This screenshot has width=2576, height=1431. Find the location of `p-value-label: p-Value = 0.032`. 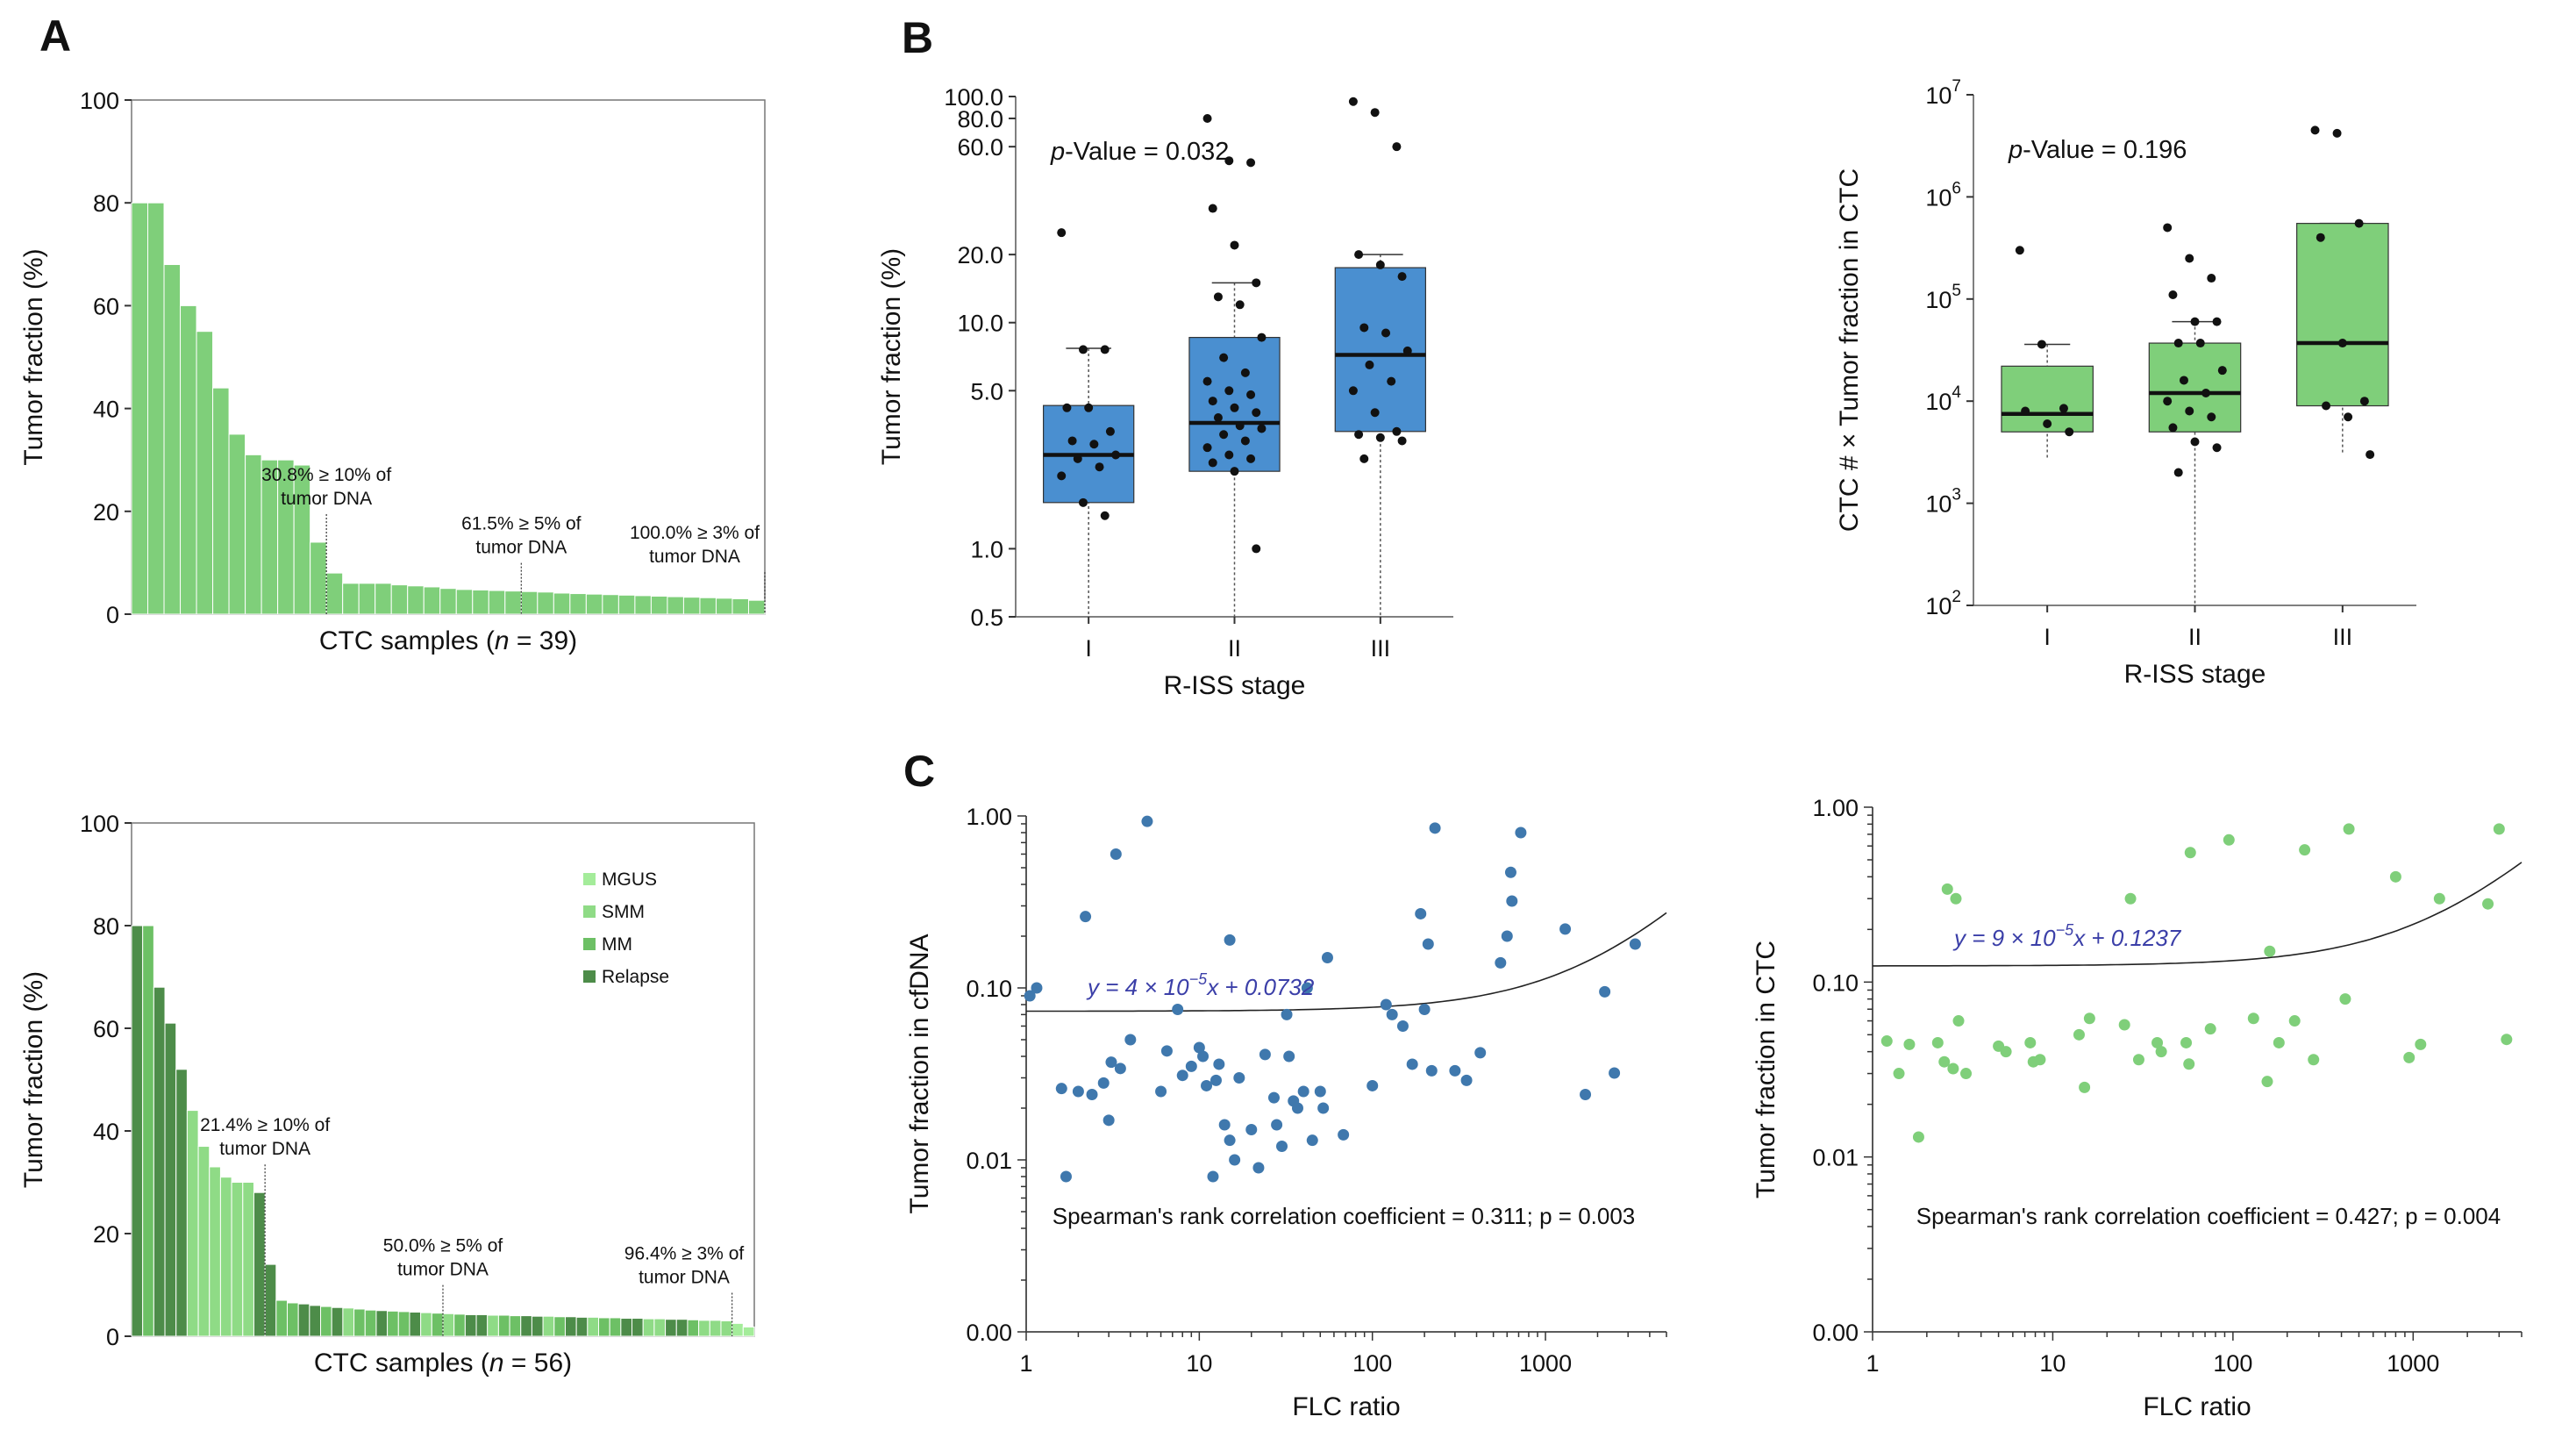

p-value-label: p-Value = 0.032 is located at coordinates (1139, 152).